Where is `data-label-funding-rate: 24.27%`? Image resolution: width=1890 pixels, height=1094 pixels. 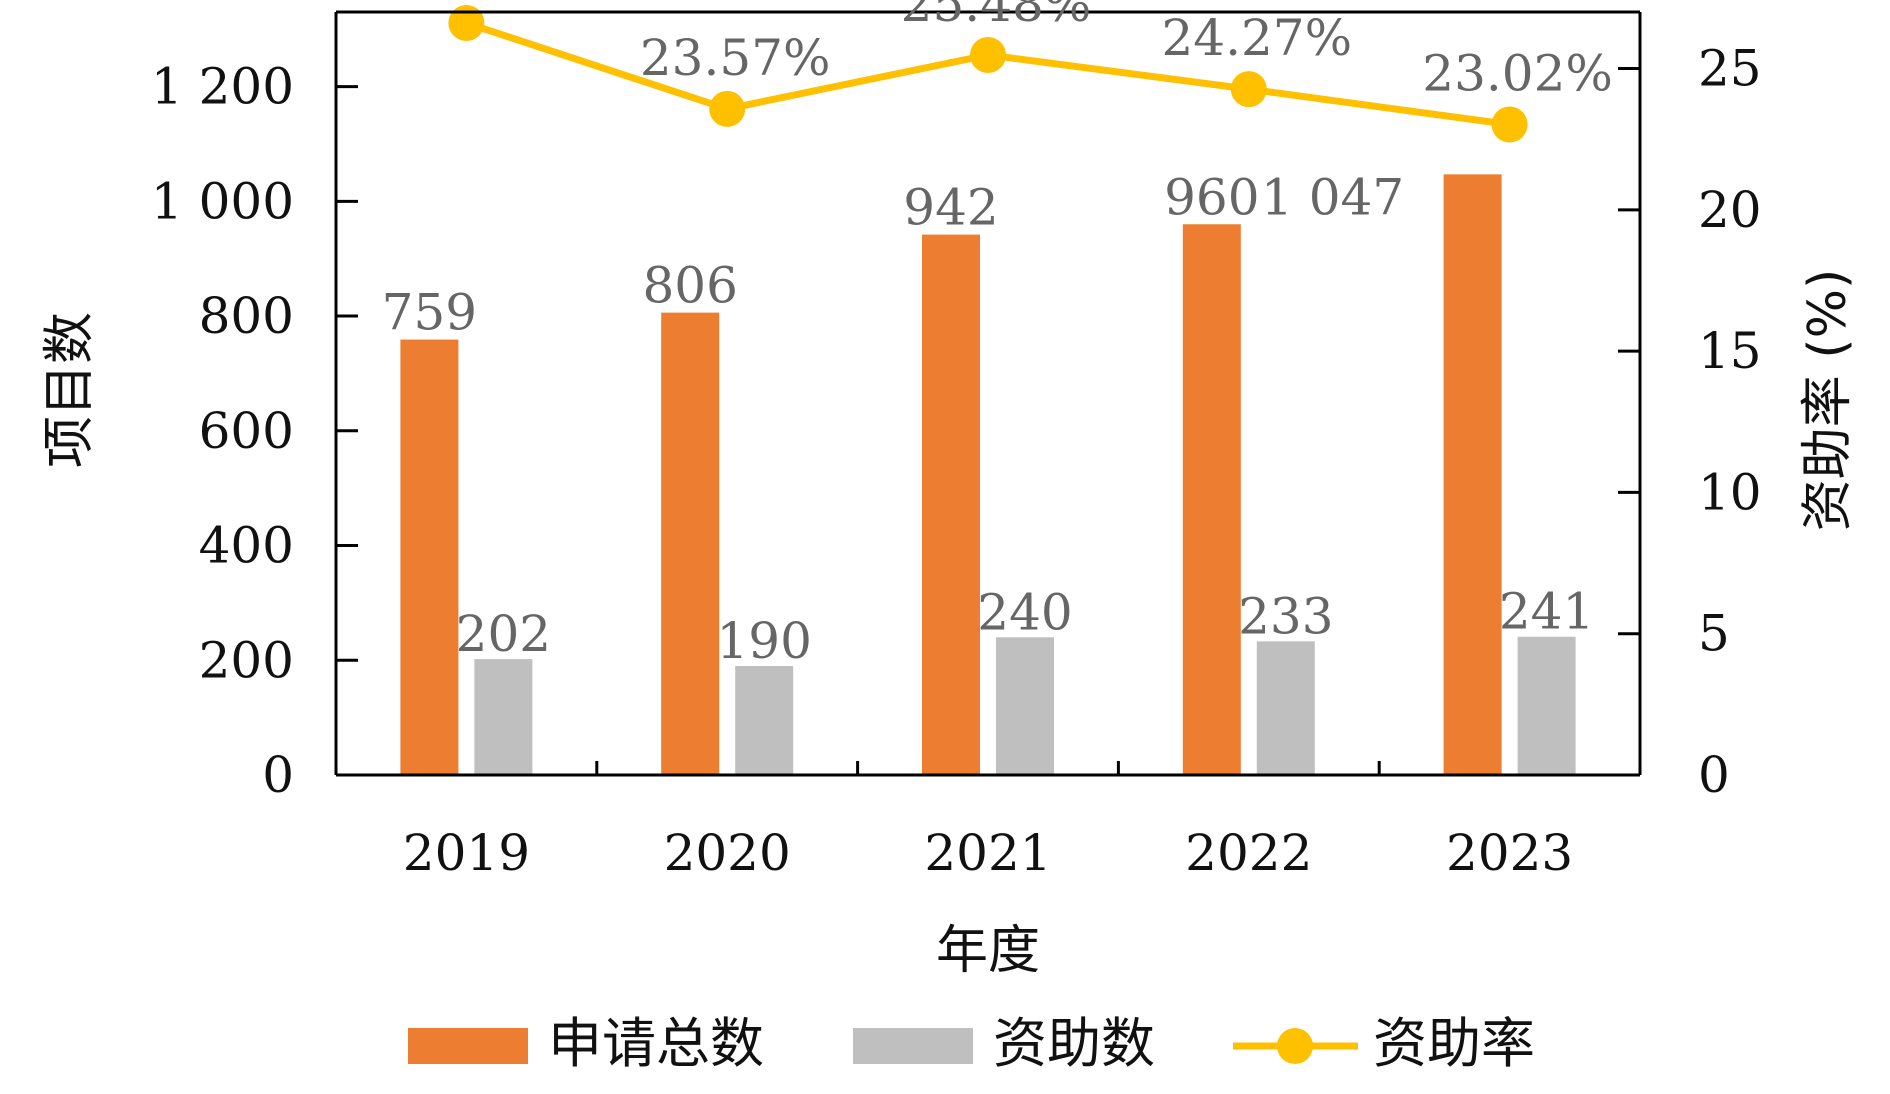 data-label-funding-rate: 24.27% is located at coordinates (1256, 38).